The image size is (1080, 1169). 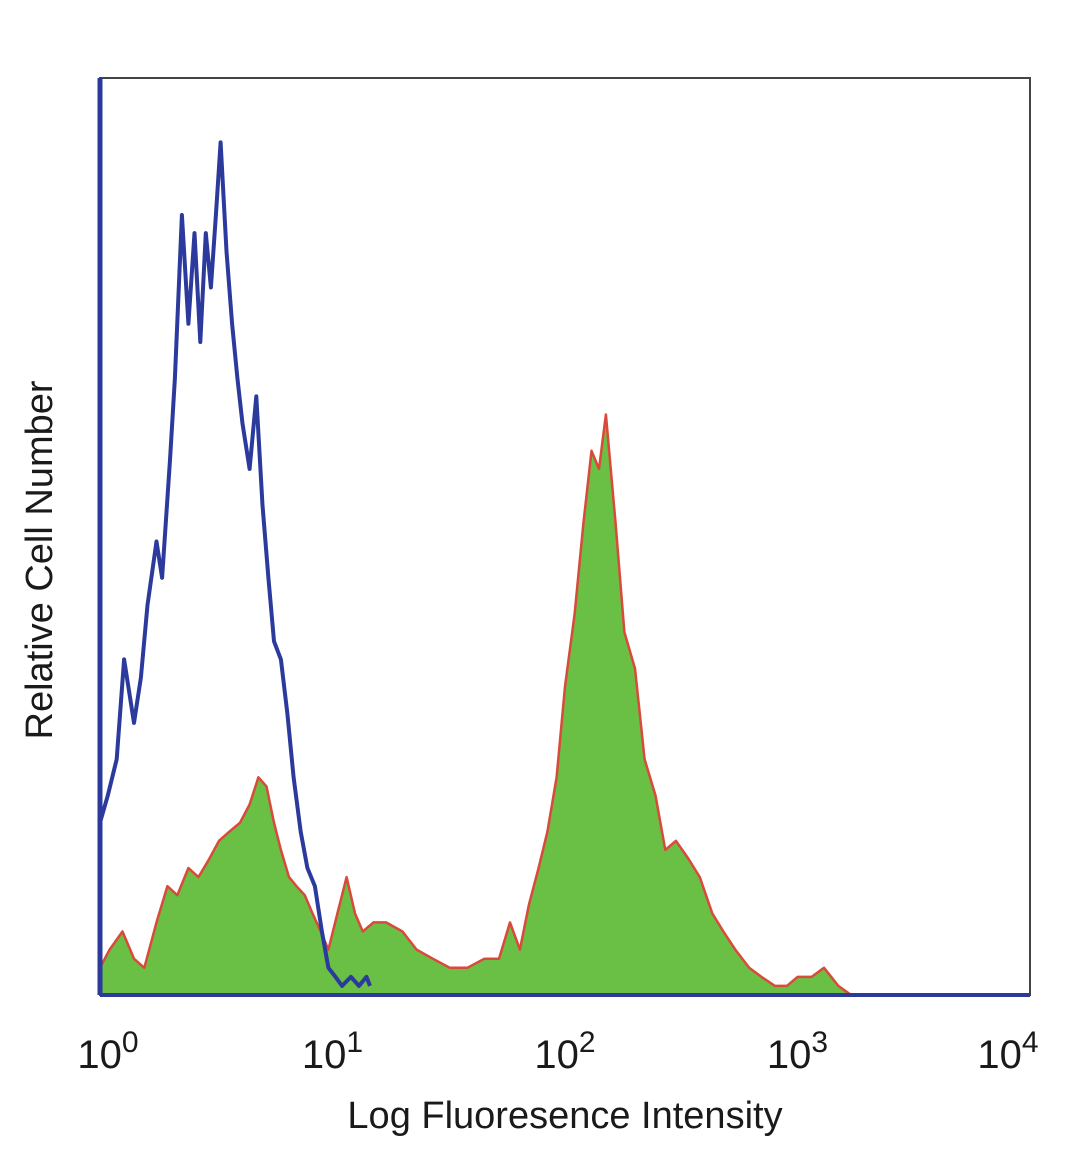 What do you see at coordinates (332, 1051) in the screenshot?
I see `x-tick-label: 10¹` at bounding box center [332, 1051].